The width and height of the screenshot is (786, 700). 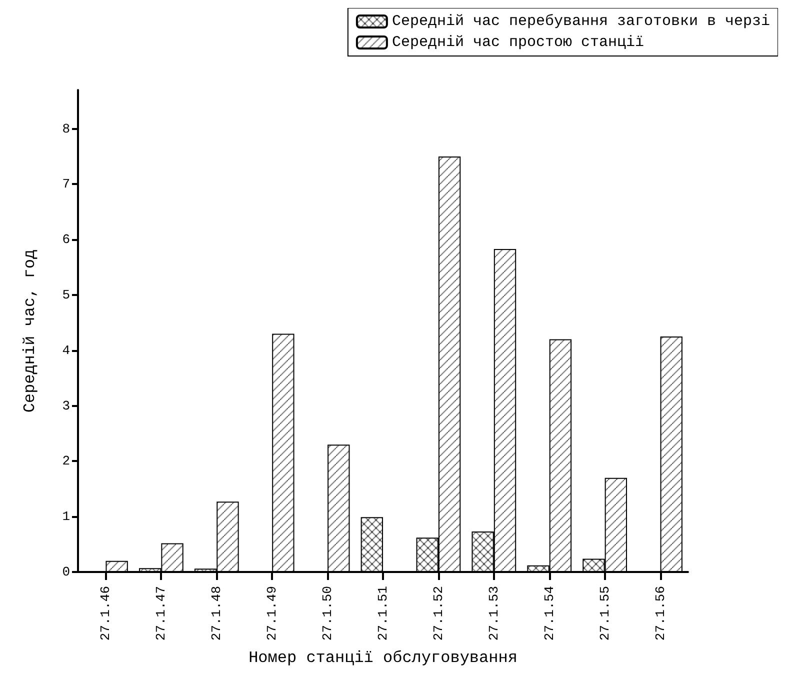 I want to click on x-tick-label: 27.1.46, so click(x=106, y=613).